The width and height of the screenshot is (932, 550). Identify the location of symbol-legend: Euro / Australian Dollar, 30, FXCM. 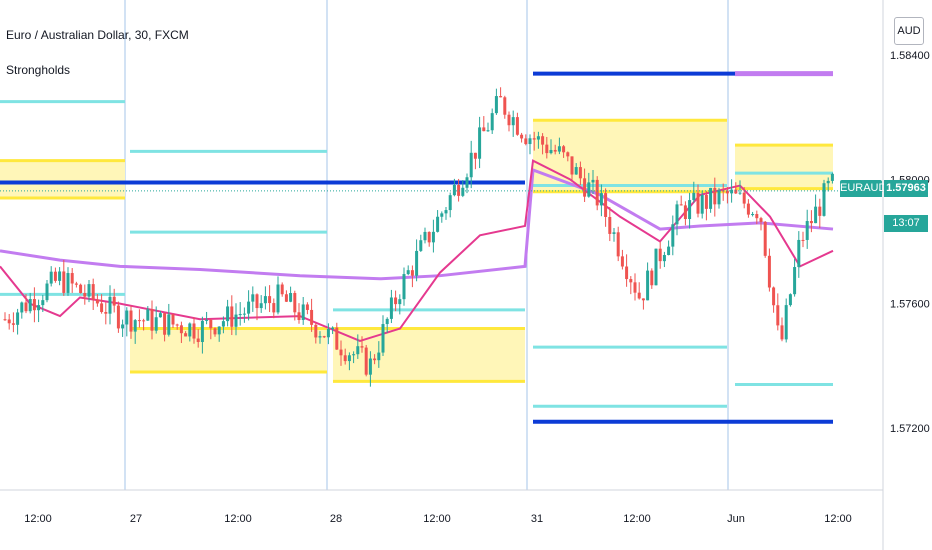
(97, 35).